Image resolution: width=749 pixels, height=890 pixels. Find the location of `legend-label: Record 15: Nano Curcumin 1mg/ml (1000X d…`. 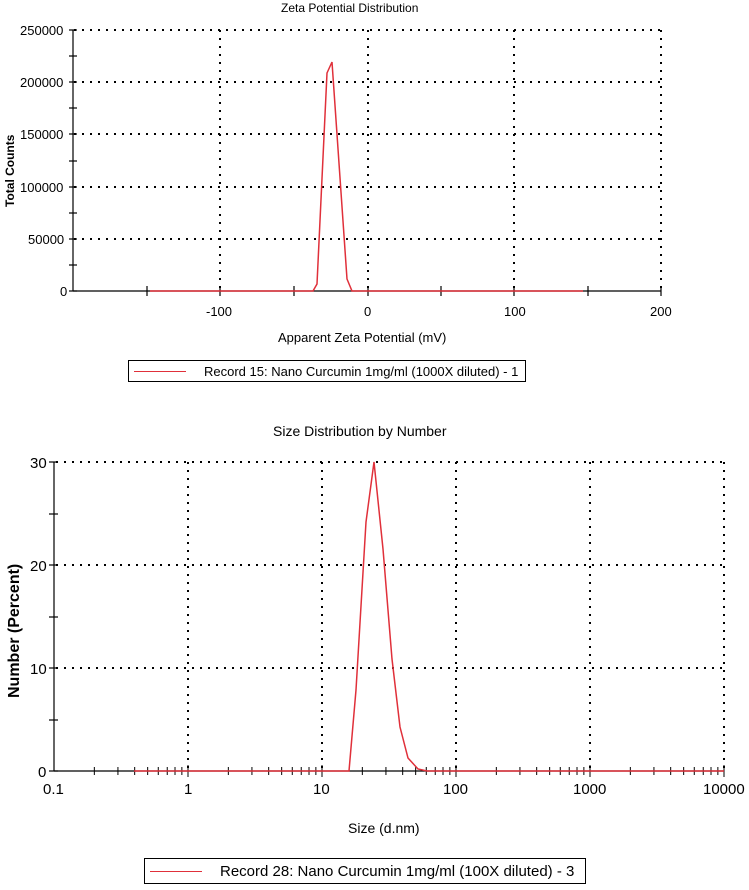

legend-label: Record 15: Nano Curcumin 1mg/ml (1000X d… is located at coordinates (361, 371).